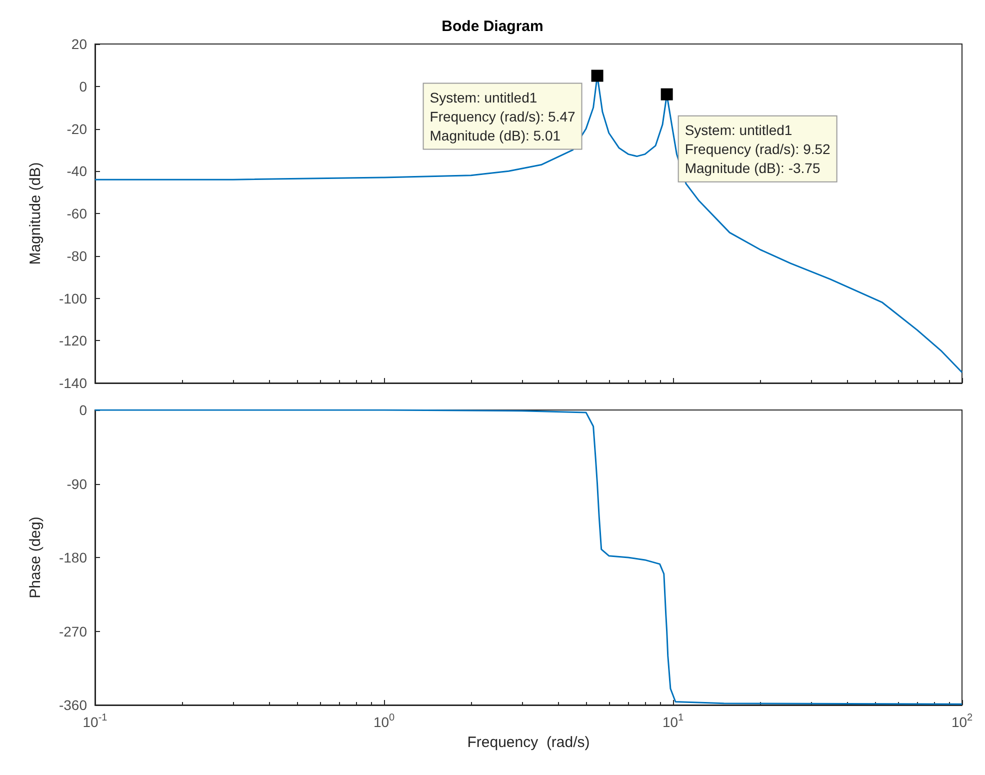 The width and height of the screenshot is (985, 775). I want to click on annotation: System: untitled1 Frequency (rad/s): 5.47 Magnitude (dB): 5.01, so click(503, 116).